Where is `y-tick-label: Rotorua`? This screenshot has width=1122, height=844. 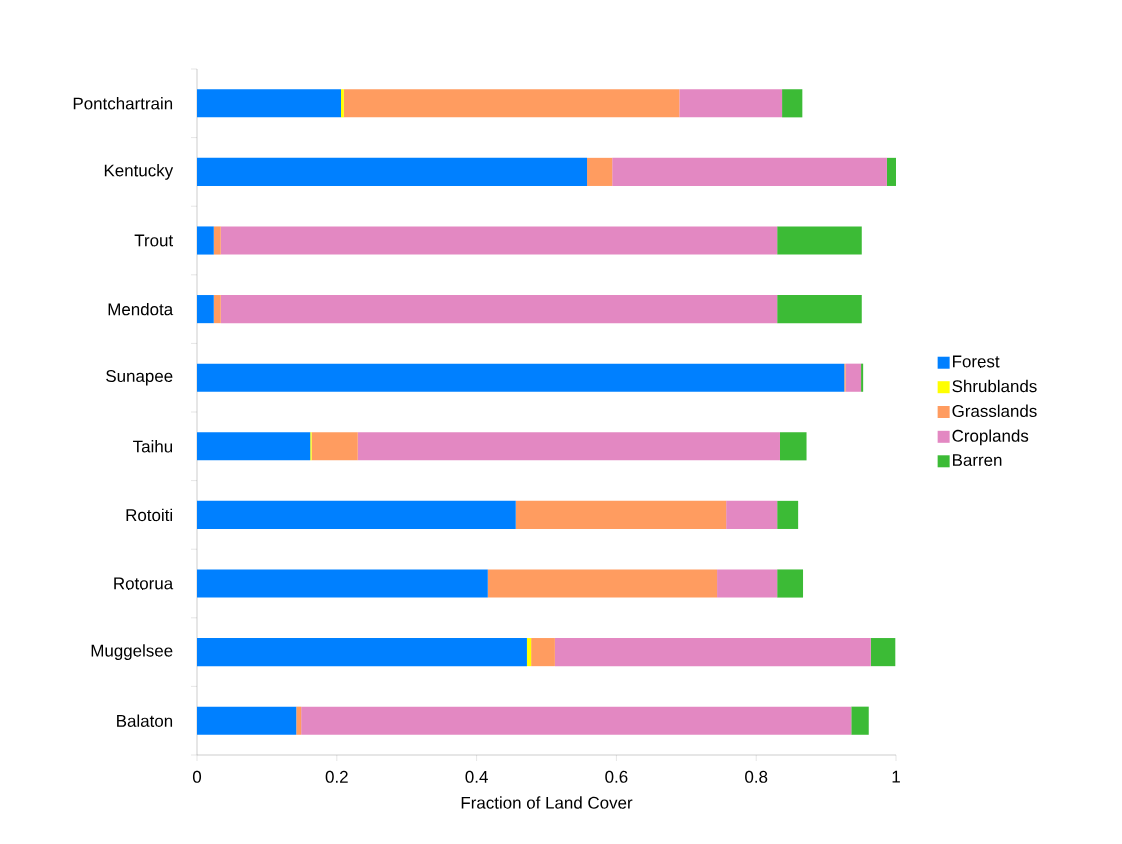
y-tick-label: Rotorua is located at coordinates (144, 583).